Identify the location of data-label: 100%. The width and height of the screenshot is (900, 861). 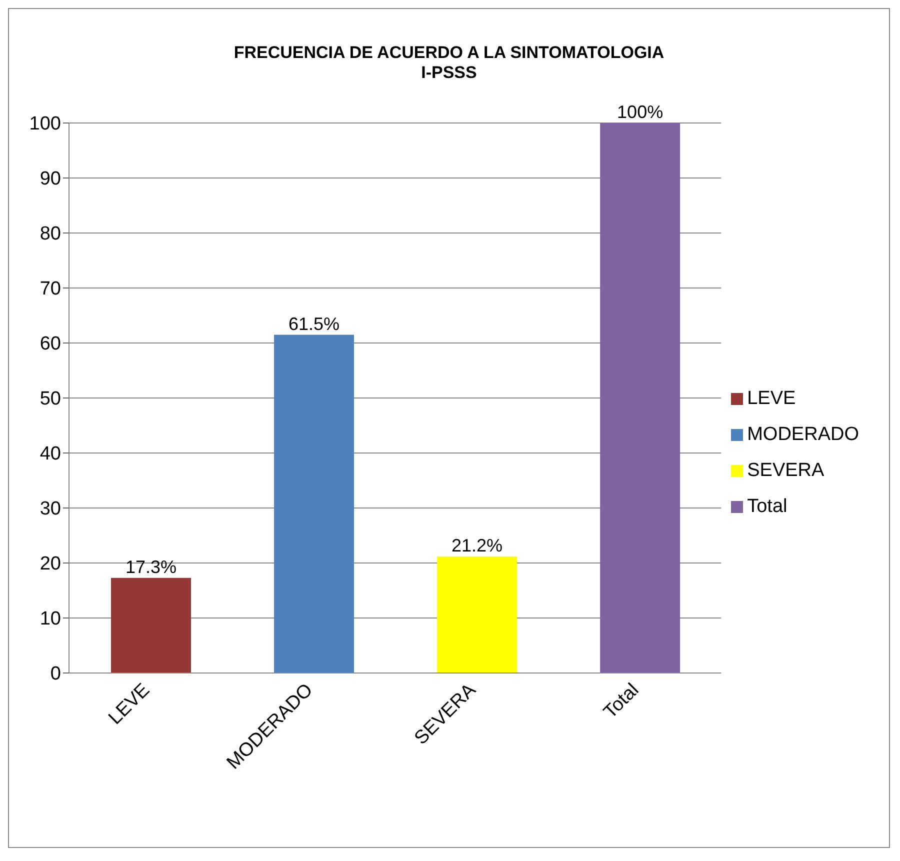
(640, 112).